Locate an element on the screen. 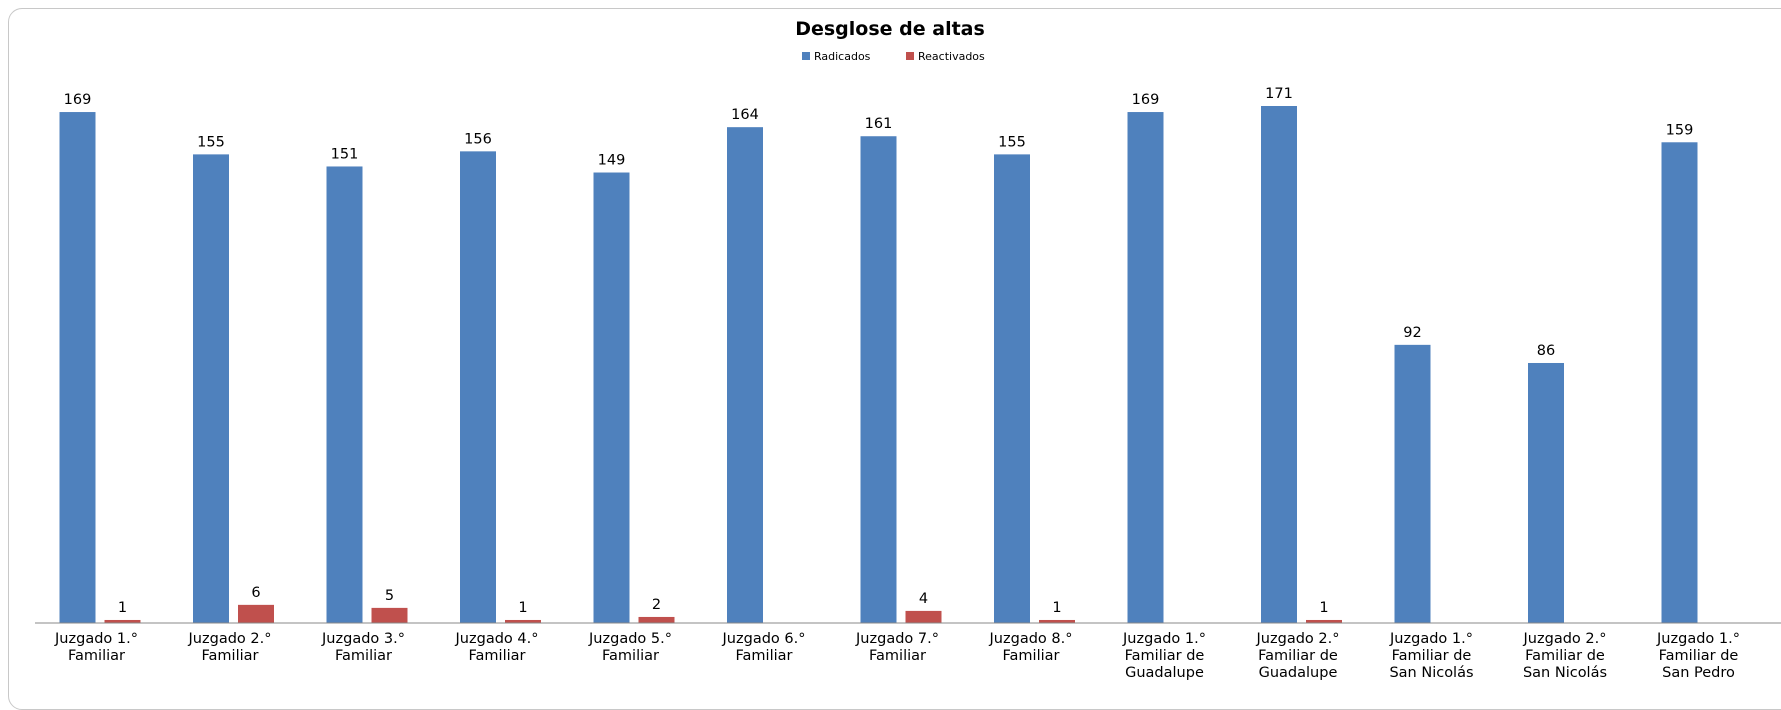 The image size is (1781, 710). legend-label-reactivados: Reactivados is located at coordinates (951, 56).